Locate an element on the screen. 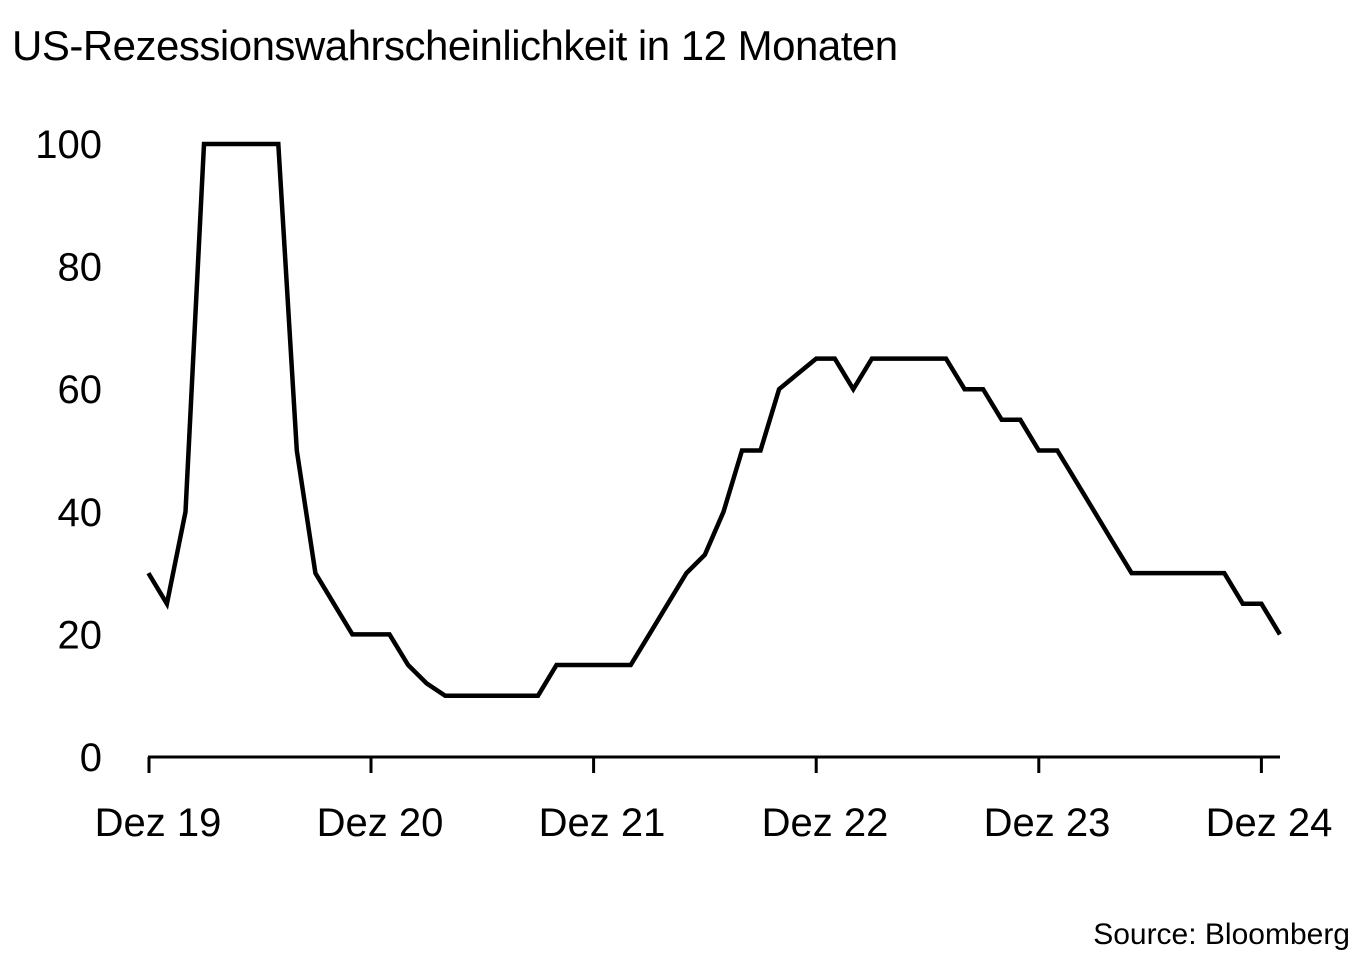 Image resolution: width=1366 pixels, height=960 pixels. x-axis-tick-labels: Dez 19 Dez 20 Dez 21 Dez 22 Dez 23 Dez 24 is located at coordinates (714, 823).